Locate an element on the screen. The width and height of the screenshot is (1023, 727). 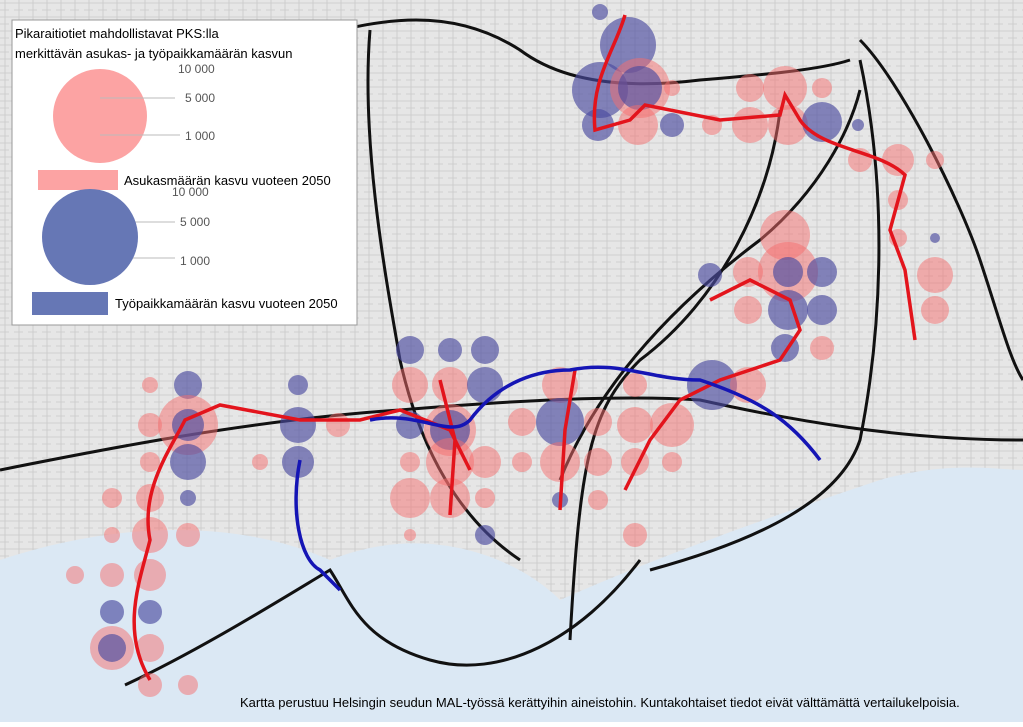
legend-label: Työpaikkamäärän kasvu vuoteen 2050 is located at coordinates (226, 303).